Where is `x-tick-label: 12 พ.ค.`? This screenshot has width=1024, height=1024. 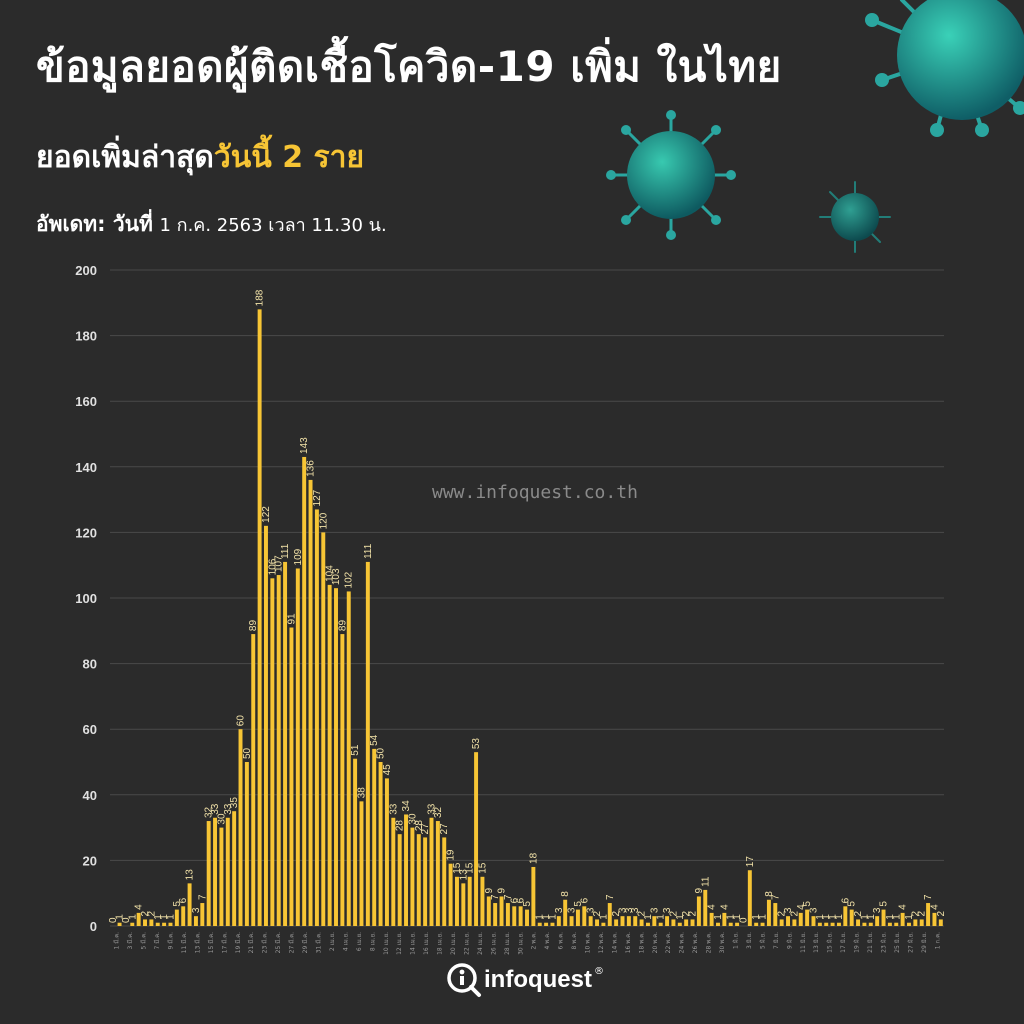
x-tick-label: 12 พ.ค. is located at coordinates (601, 942).